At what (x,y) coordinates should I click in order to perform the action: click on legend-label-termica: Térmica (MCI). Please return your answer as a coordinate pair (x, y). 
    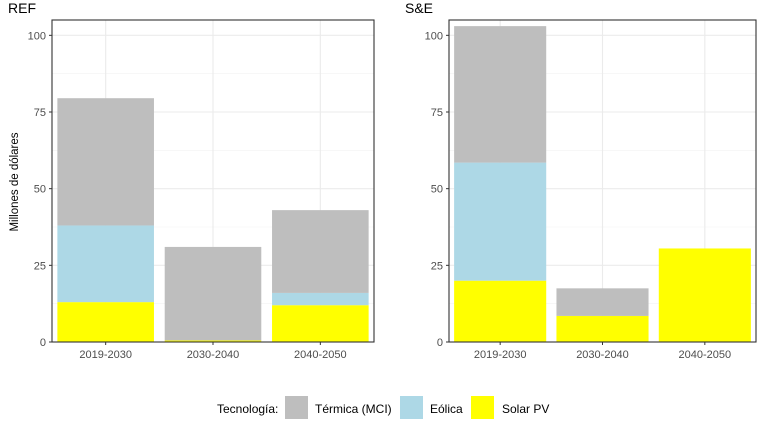
    Looking at the image, I should click on (353, 409).